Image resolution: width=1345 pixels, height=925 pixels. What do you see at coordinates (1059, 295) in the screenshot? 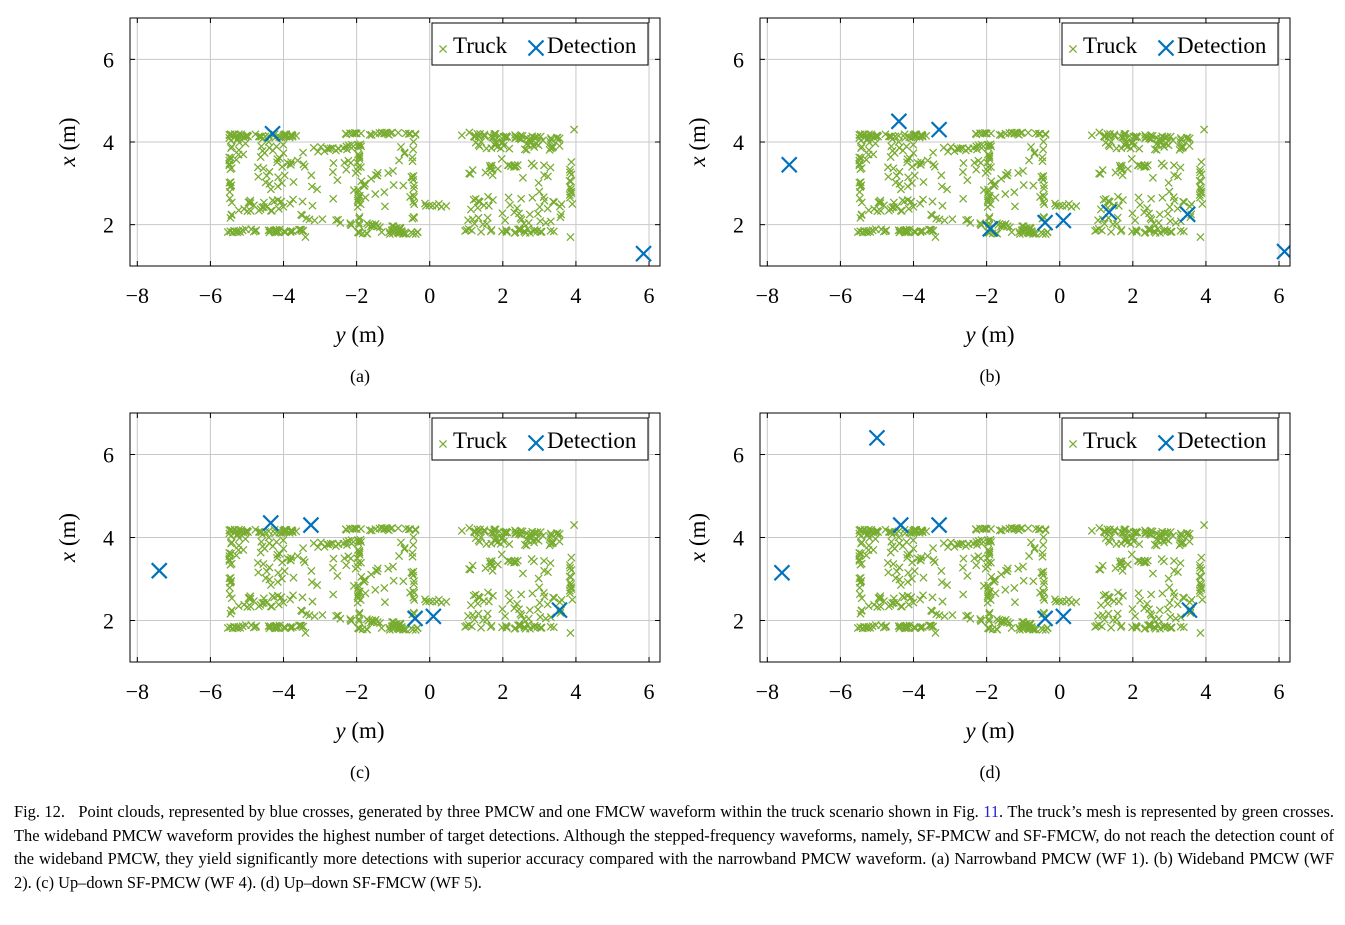
I see `x-tick-label: 0` at bounding box center [1059, 295].